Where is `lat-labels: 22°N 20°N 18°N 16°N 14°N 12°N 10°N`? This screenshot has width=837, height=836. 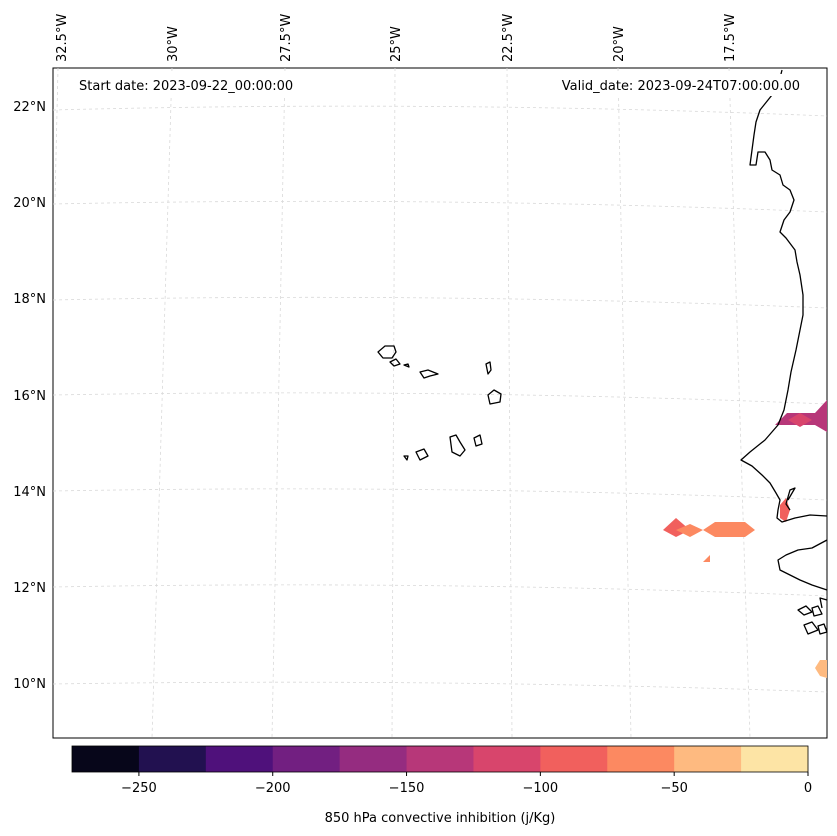 lat-labels: 22°N 20°N 18°N 16°N 14°N 12°N 10°N is located at coordinates (29, 396).